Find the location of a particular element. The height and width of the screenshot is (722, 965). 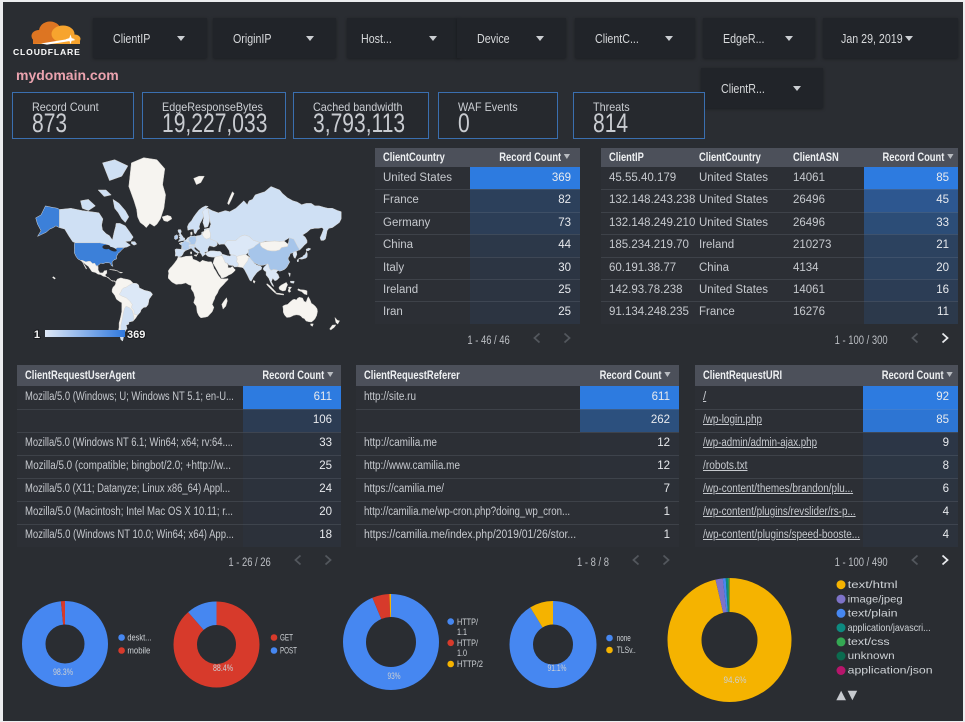

svg-text: text/css is located at coordinates (869, 642).